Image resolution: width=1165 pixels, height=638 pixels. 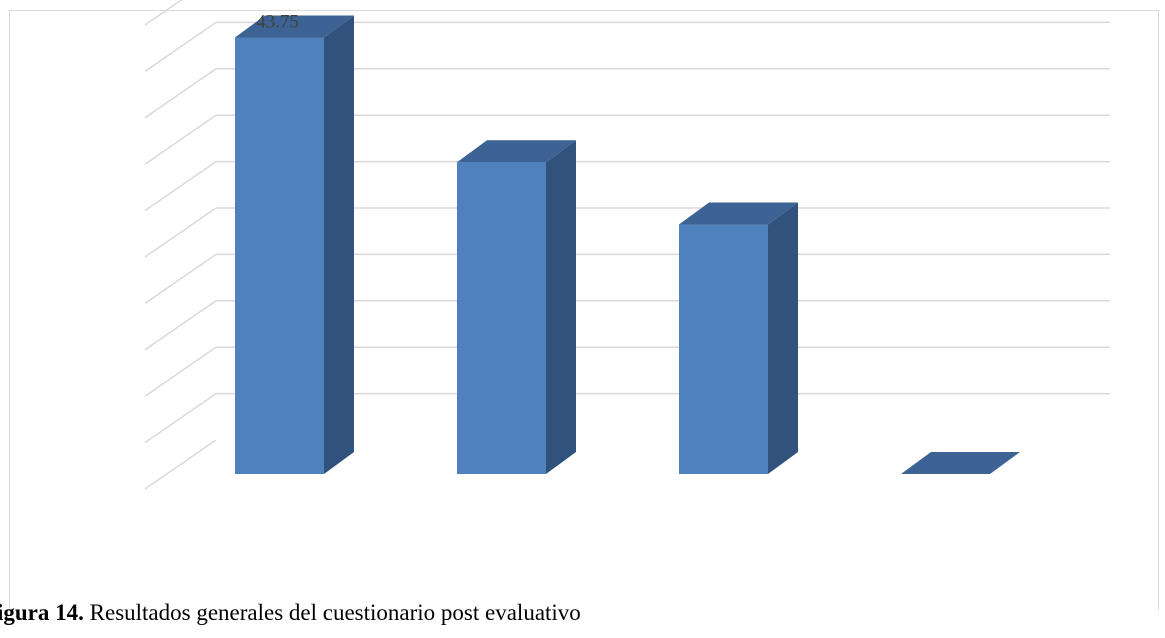 What do you see at coordinates (277, 21) in the screenshot?
I see `data-label: 43.75` at bounding box center [277, 21].